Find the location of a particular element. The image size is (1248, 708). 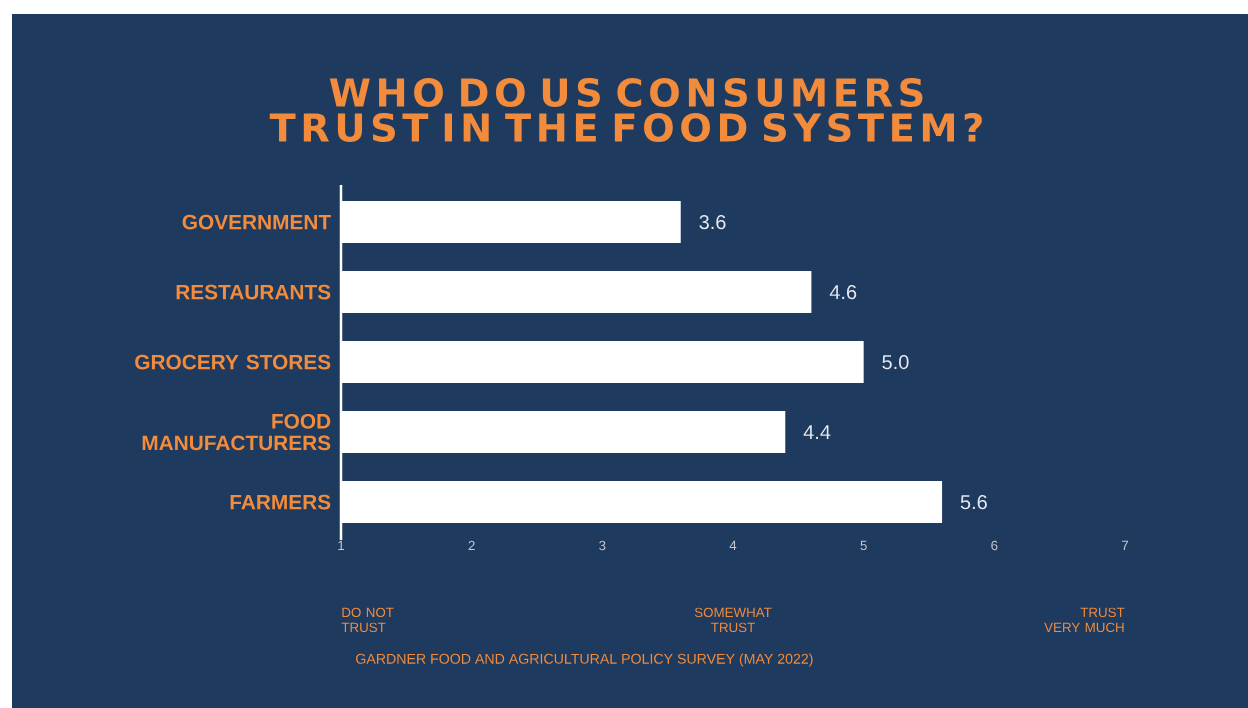

y-tick-label: GOVERNMENT is located at coordinates (256, 222).